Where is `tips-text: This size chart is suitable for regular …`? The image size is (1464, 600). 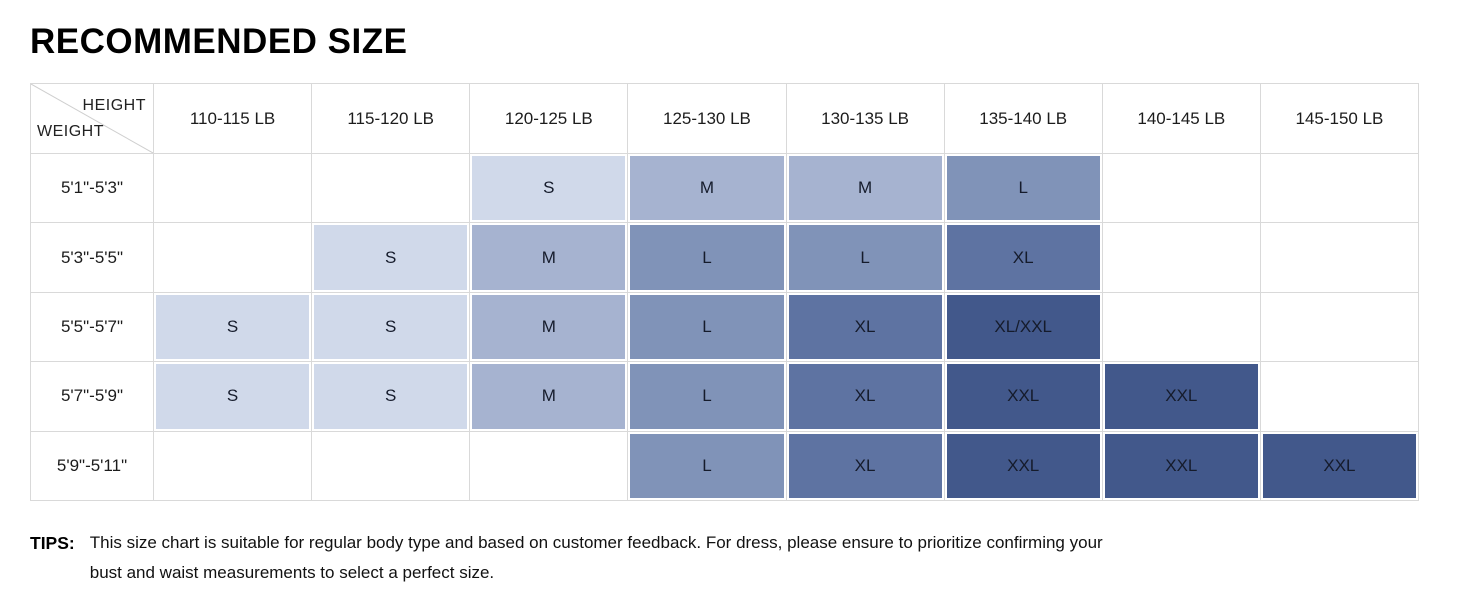
tips-text: This size chart is suitable for regular … is located at coordinates (596, 557).